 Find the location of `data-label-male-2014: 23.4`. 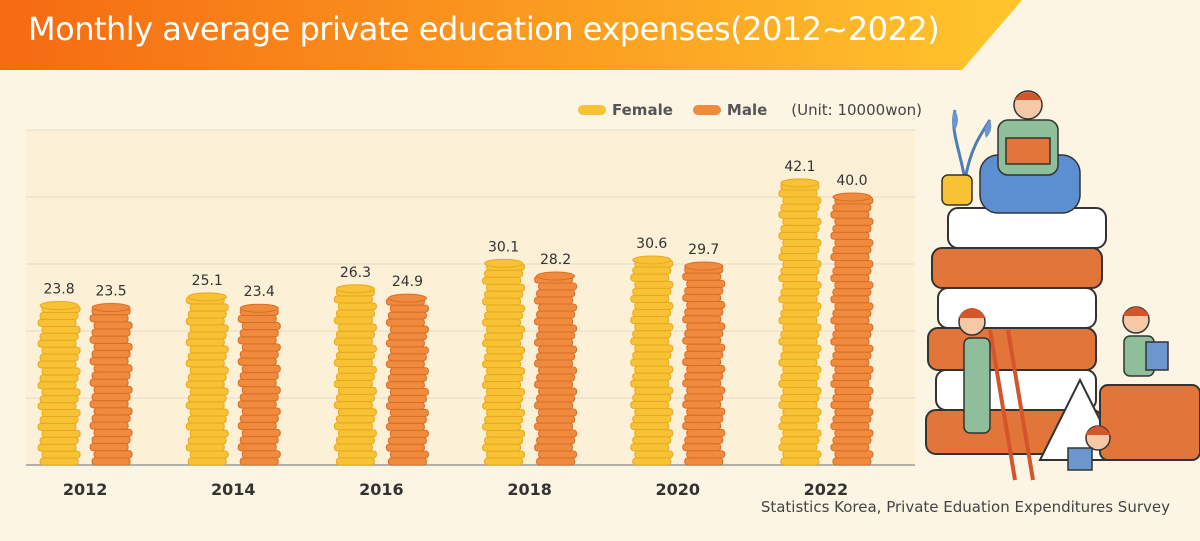

data-label-male-2014: 23.4 is located at coordinates (259, 292).